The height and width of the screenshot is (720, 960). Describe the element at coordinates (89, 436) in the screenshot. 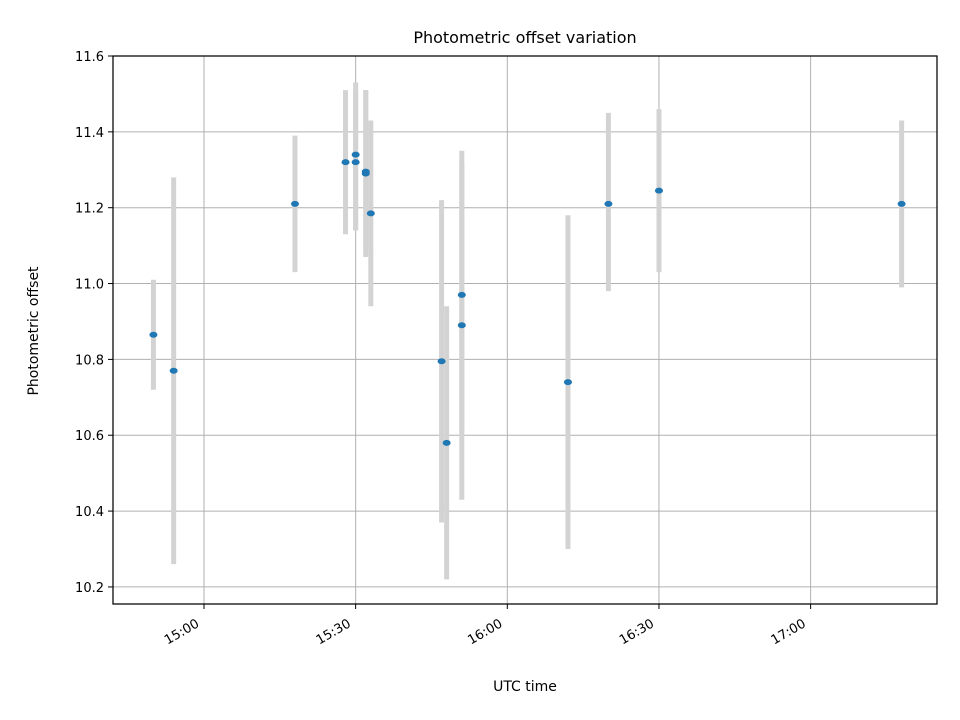

I see `y-tick-label: 10.6` at that location.